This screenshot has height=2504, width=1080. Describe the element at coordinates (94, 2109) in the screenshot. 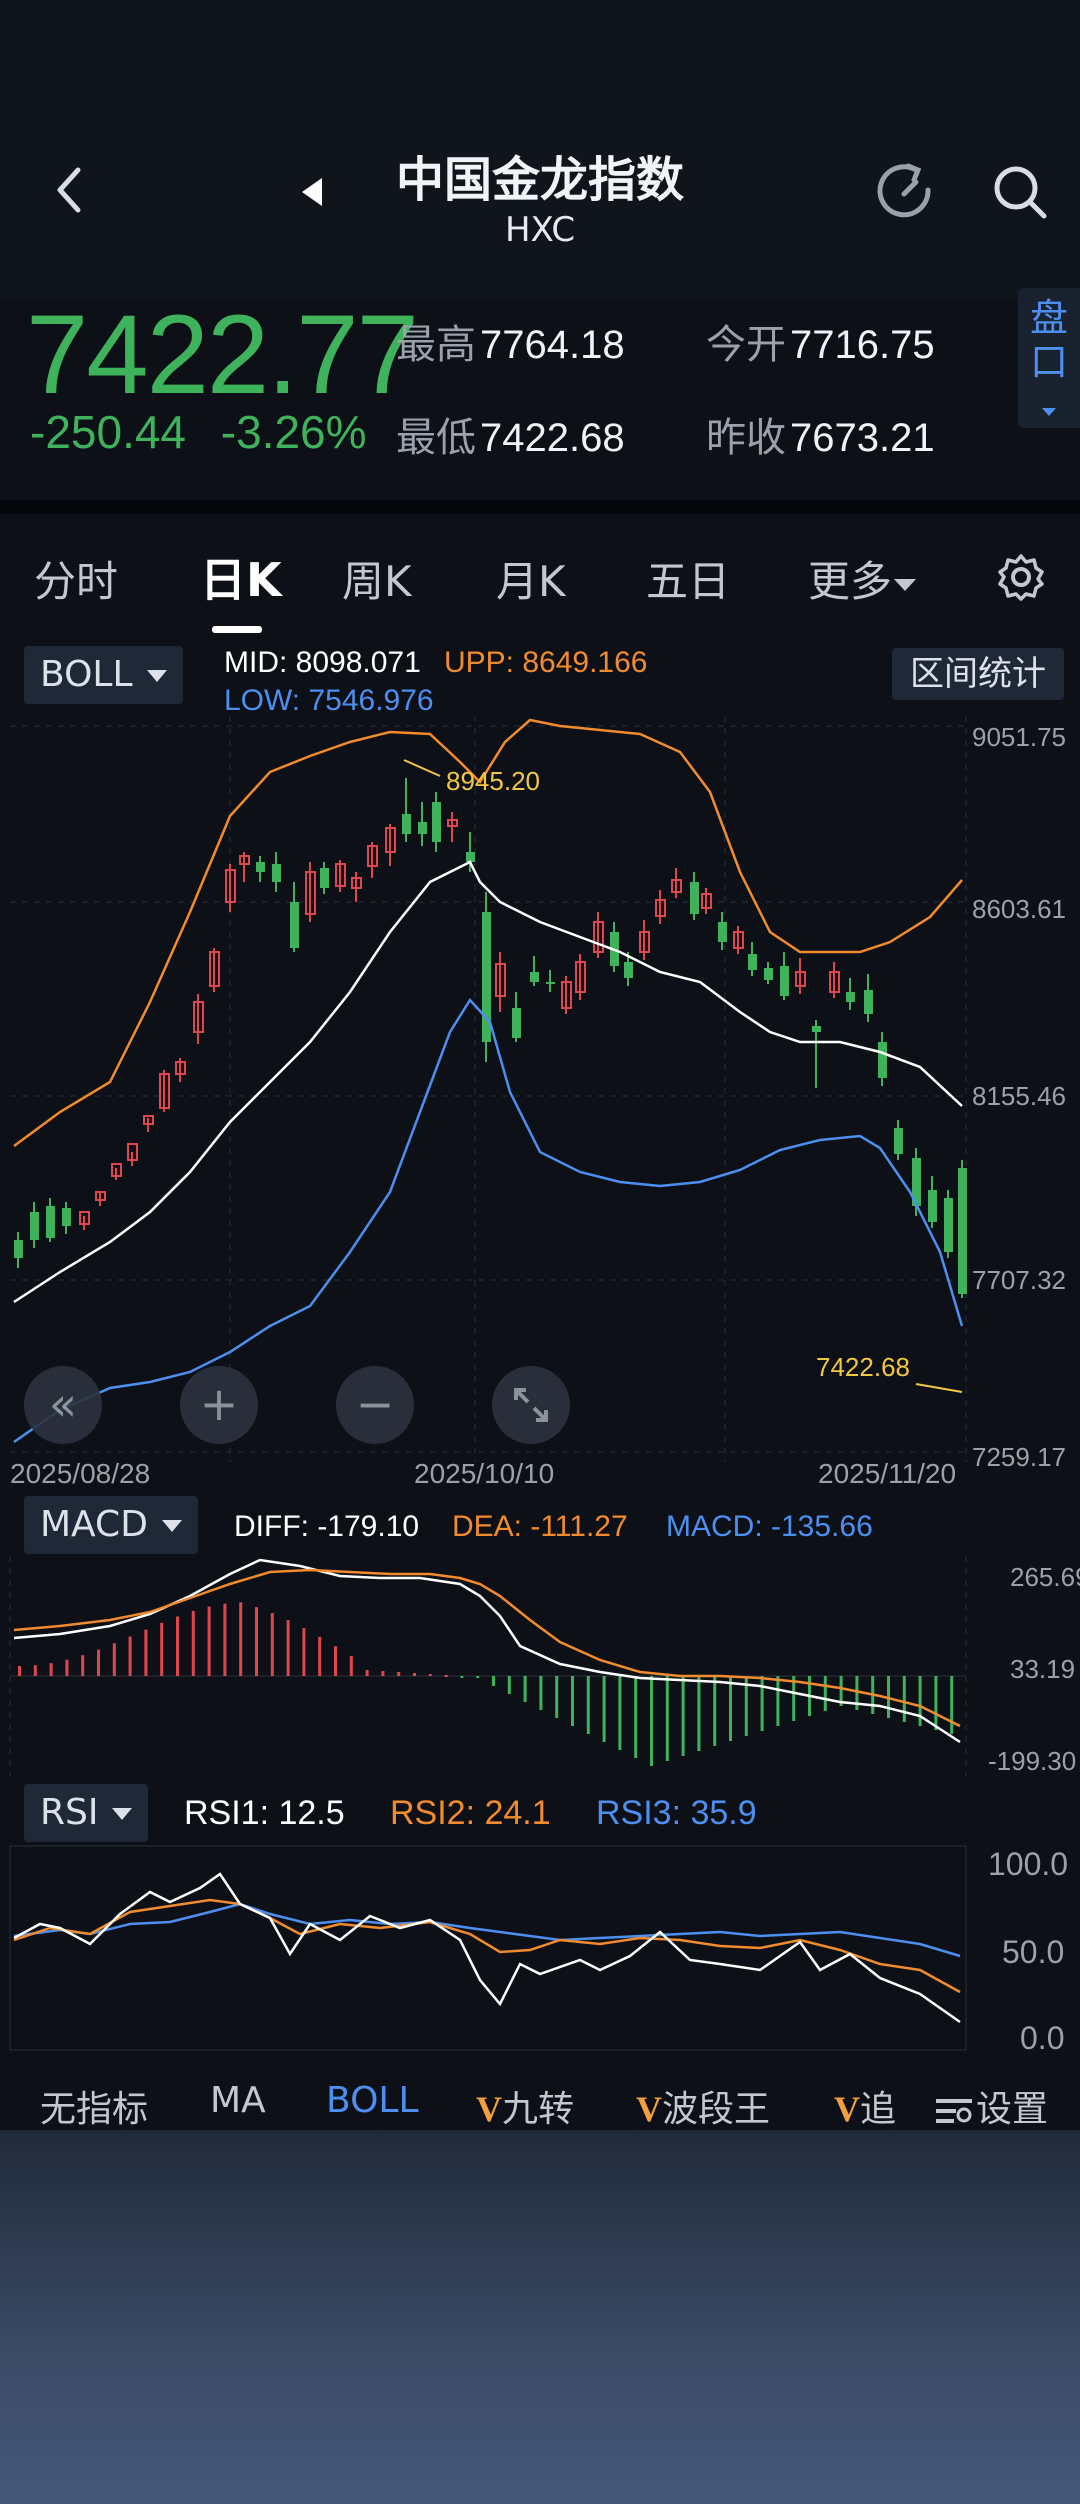

I see `indicator-none: 无指标` at that location.